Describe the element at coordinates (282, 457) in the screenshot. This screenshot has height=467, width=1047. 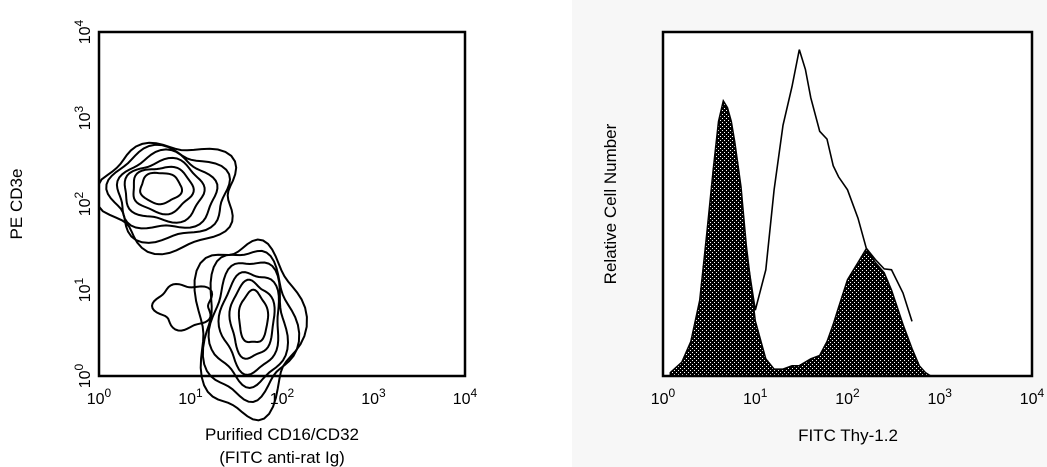
I see `x-axis-sublabel-left: (FITC anti-rat Ig)` at that location.